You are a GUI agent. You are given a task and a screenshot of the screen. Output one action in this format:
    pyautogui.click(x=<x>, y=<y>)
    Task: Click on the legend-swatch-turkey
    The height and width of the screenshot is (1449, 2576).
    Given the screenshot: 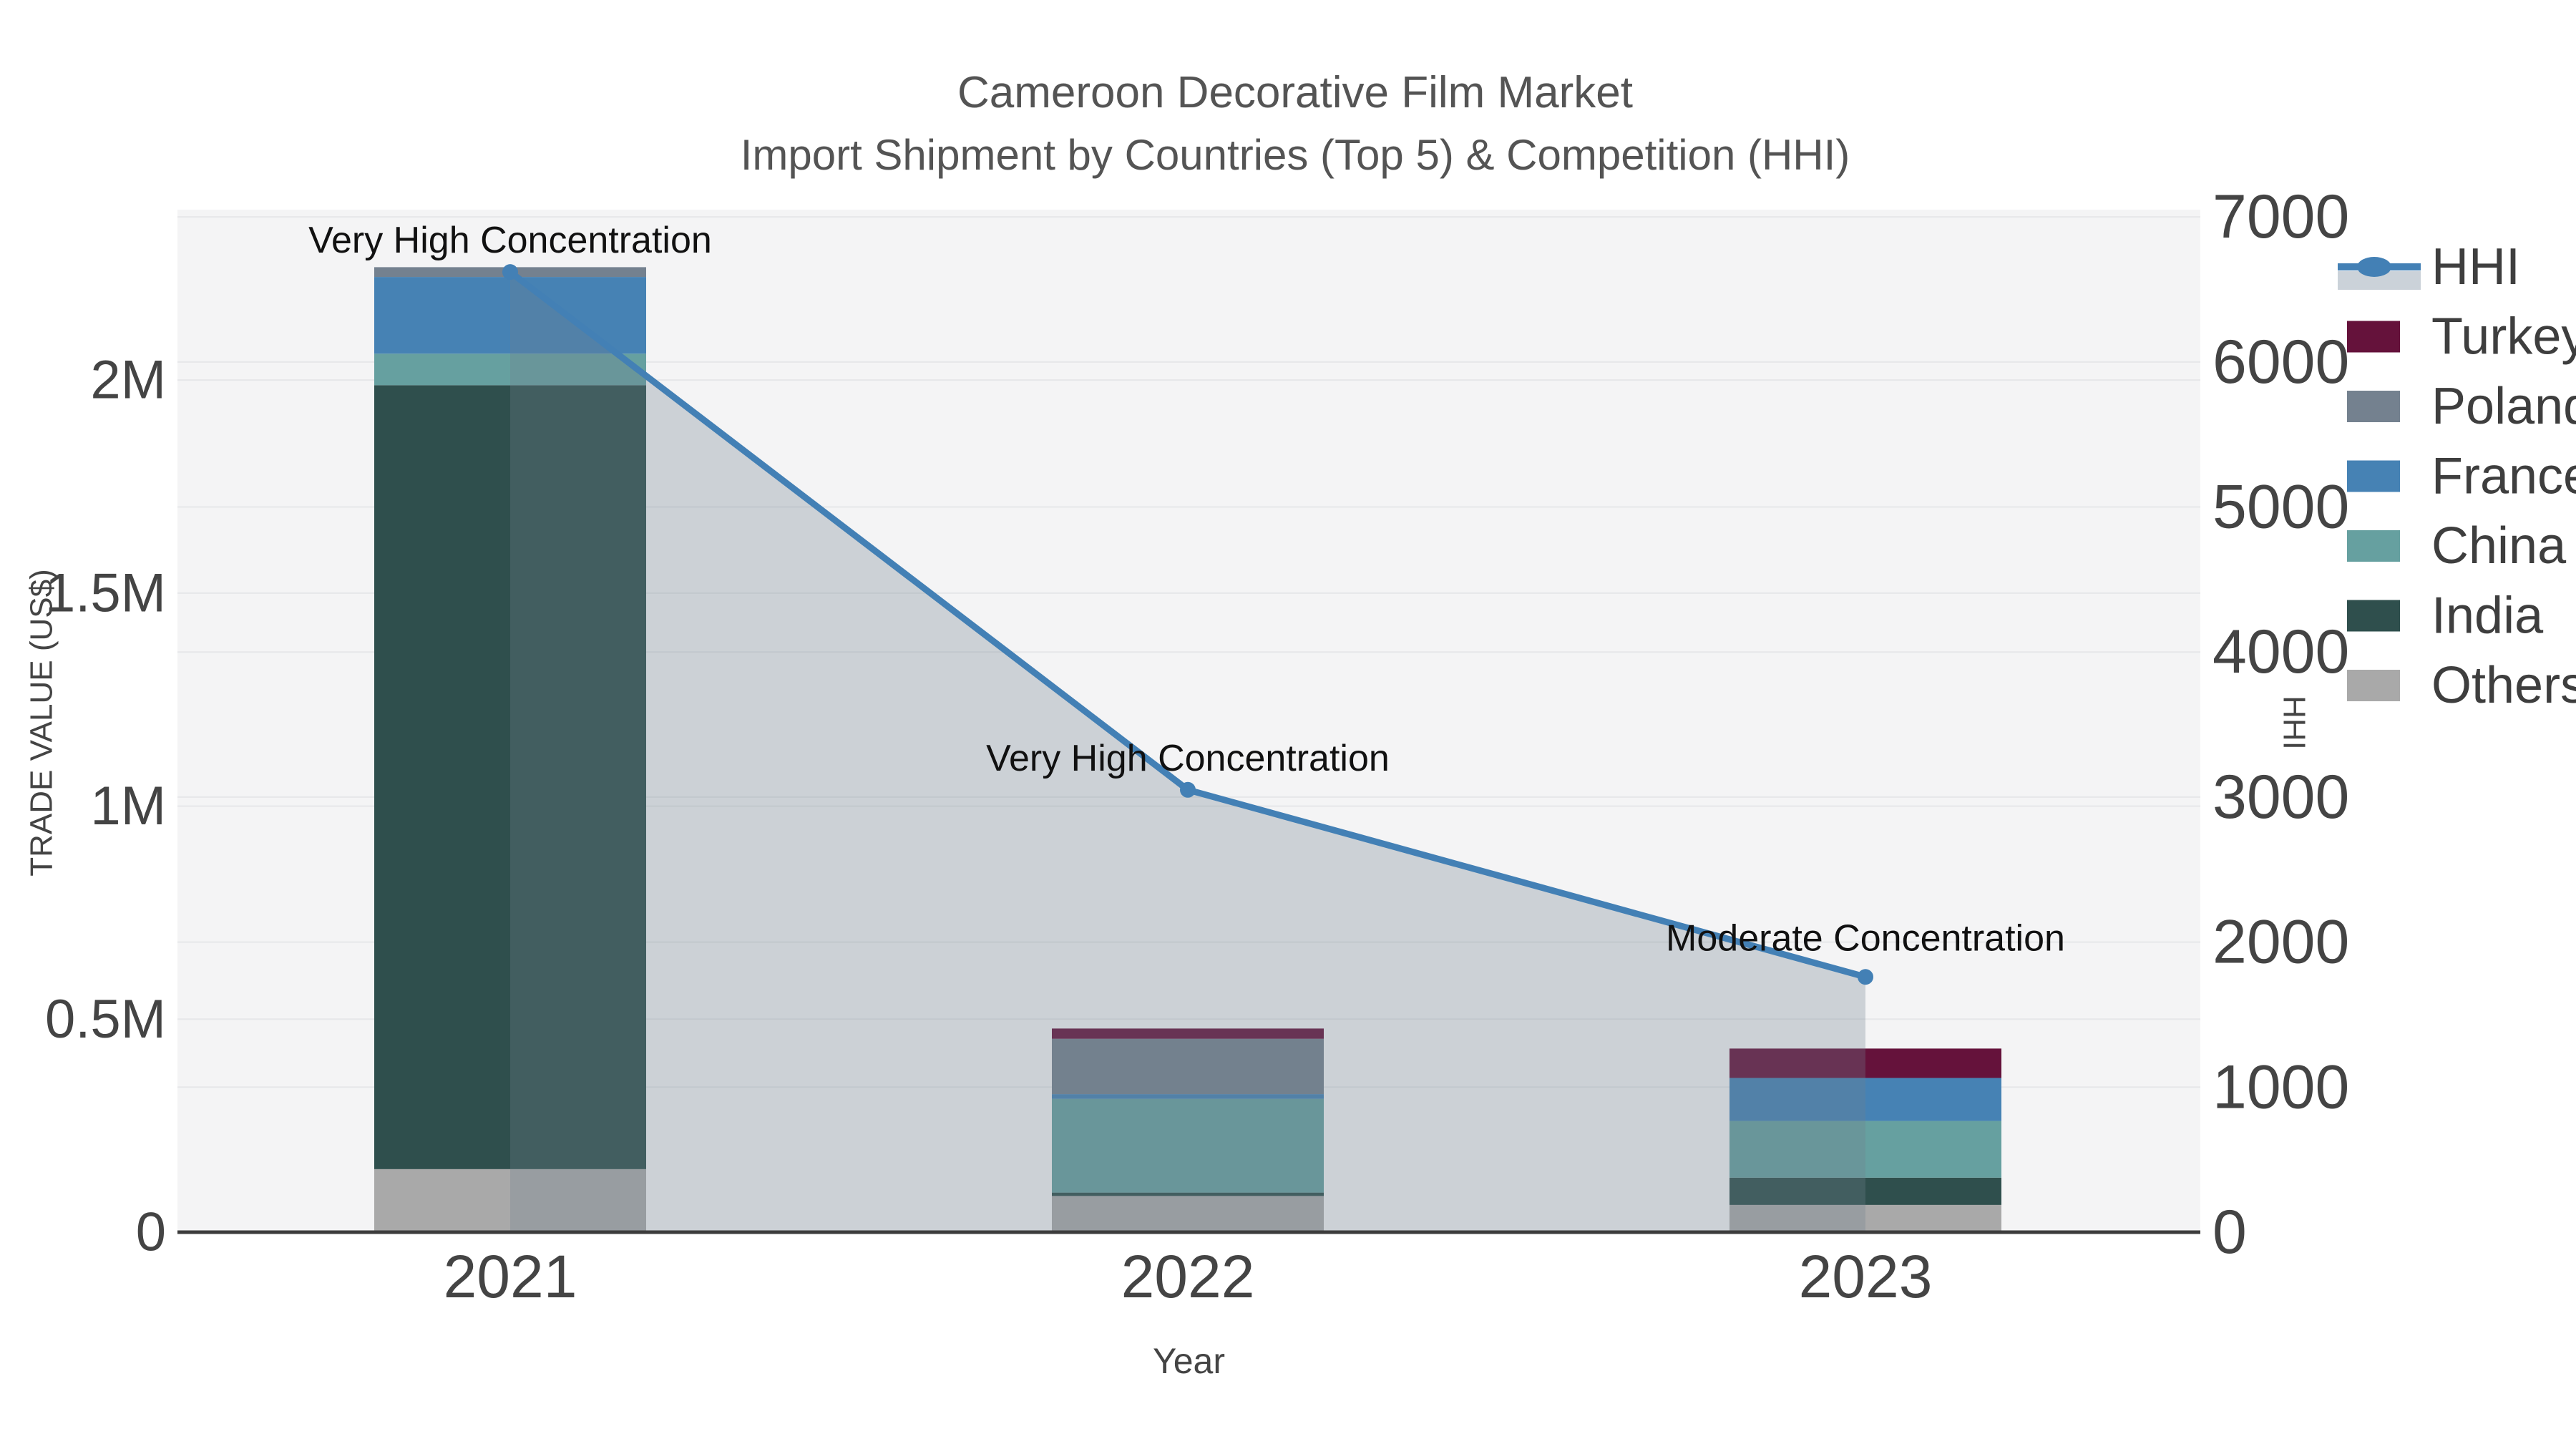 What is the action you would take?
    pyautogui.click(x=2373, y=337)
    